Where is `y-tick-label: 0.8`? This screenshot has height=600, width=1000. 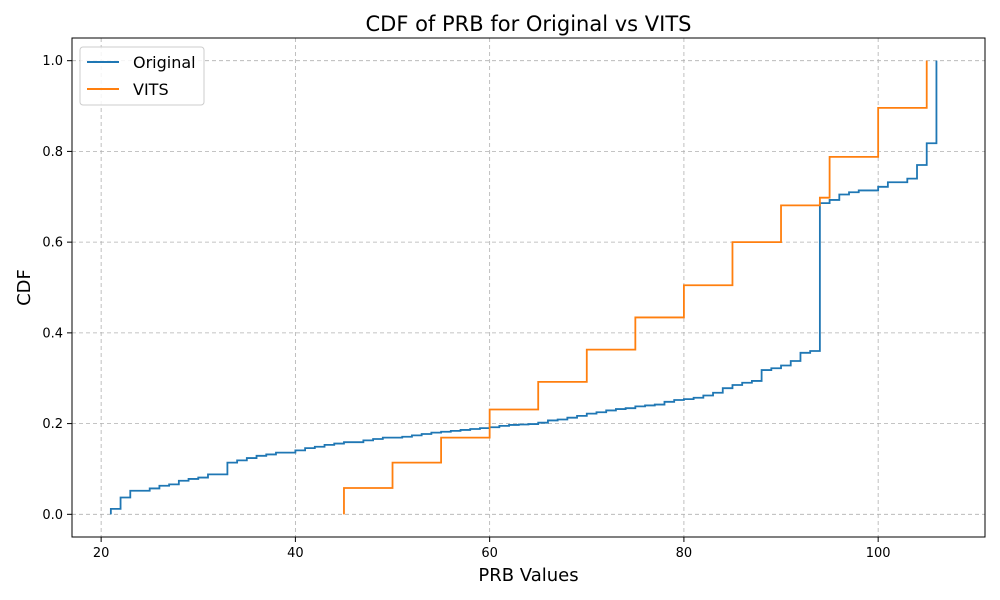
y-tick-label: 0.8 is located at coordinates (52, 152).